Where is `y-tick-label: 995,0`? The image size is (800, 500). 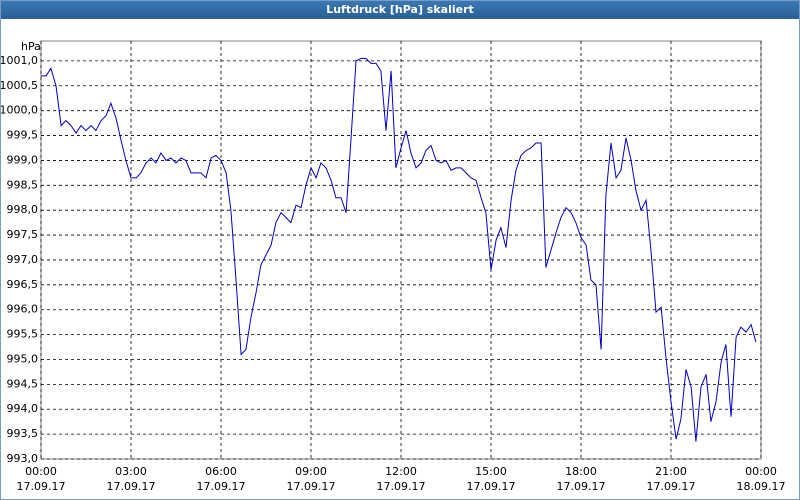
y-tick-label: 995,0 is located at coordinates (23, 358).